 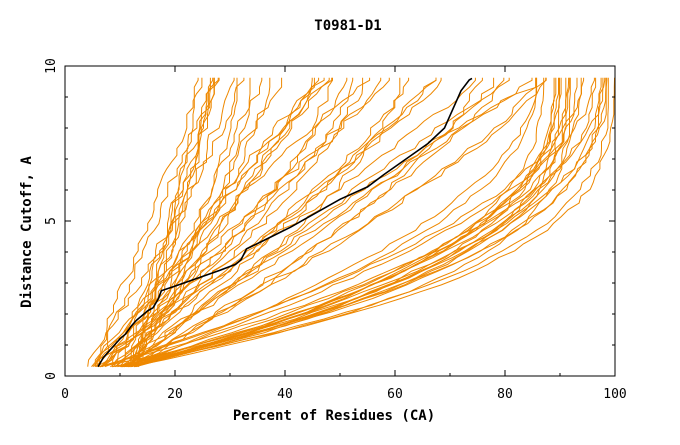 What do you see at coordinates (347, 26) in the screenshot?
I see `chart-title: T0981-D1` at bounding box center [347, 26].